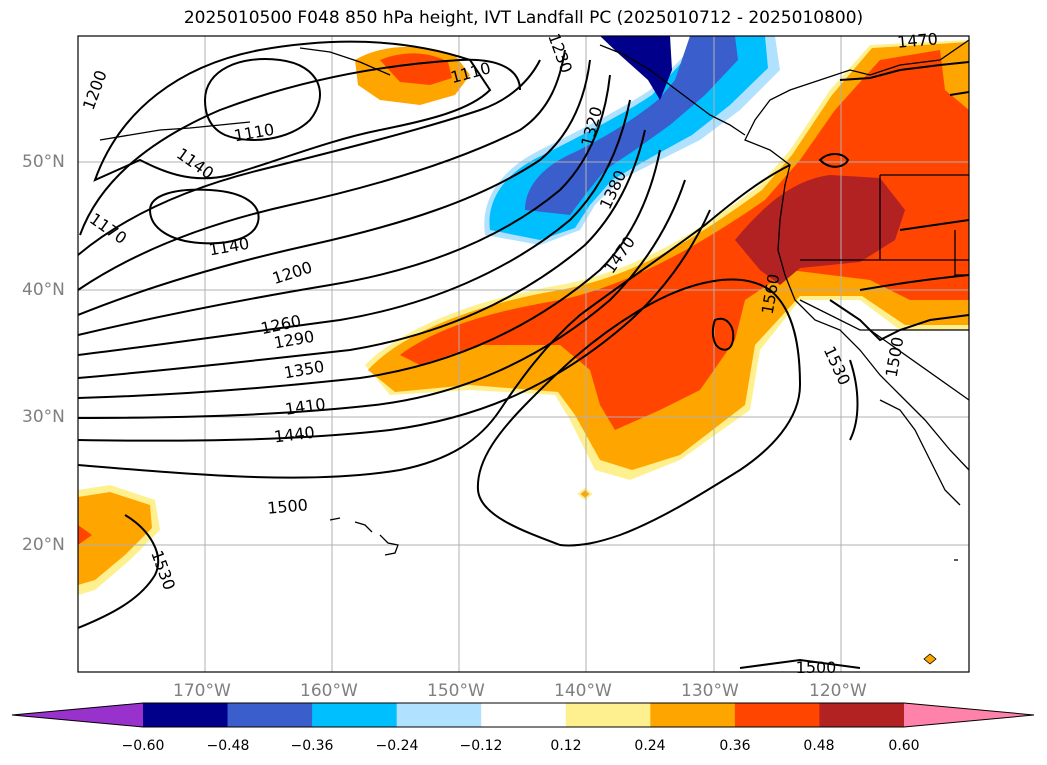 Image resolution: width=1047 pixels, height=765 pixels. What do you see at coordinates (329, 691) in the screenshot?
I see `lon-label-160w: 160°W` at bounding box center [329, 691].